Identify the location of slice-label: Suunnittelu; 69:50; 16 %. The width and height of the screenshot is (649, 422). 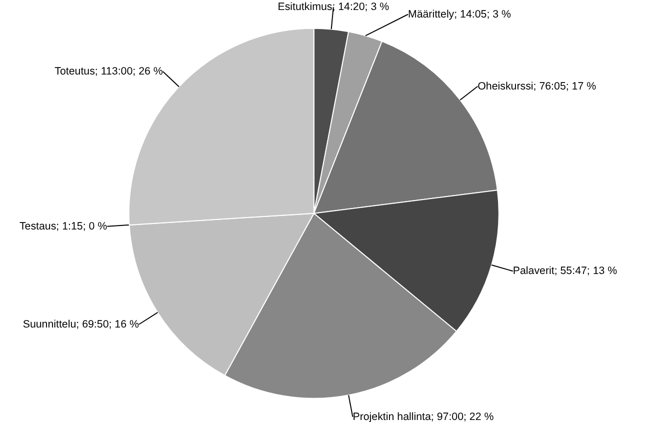
(81, 324).